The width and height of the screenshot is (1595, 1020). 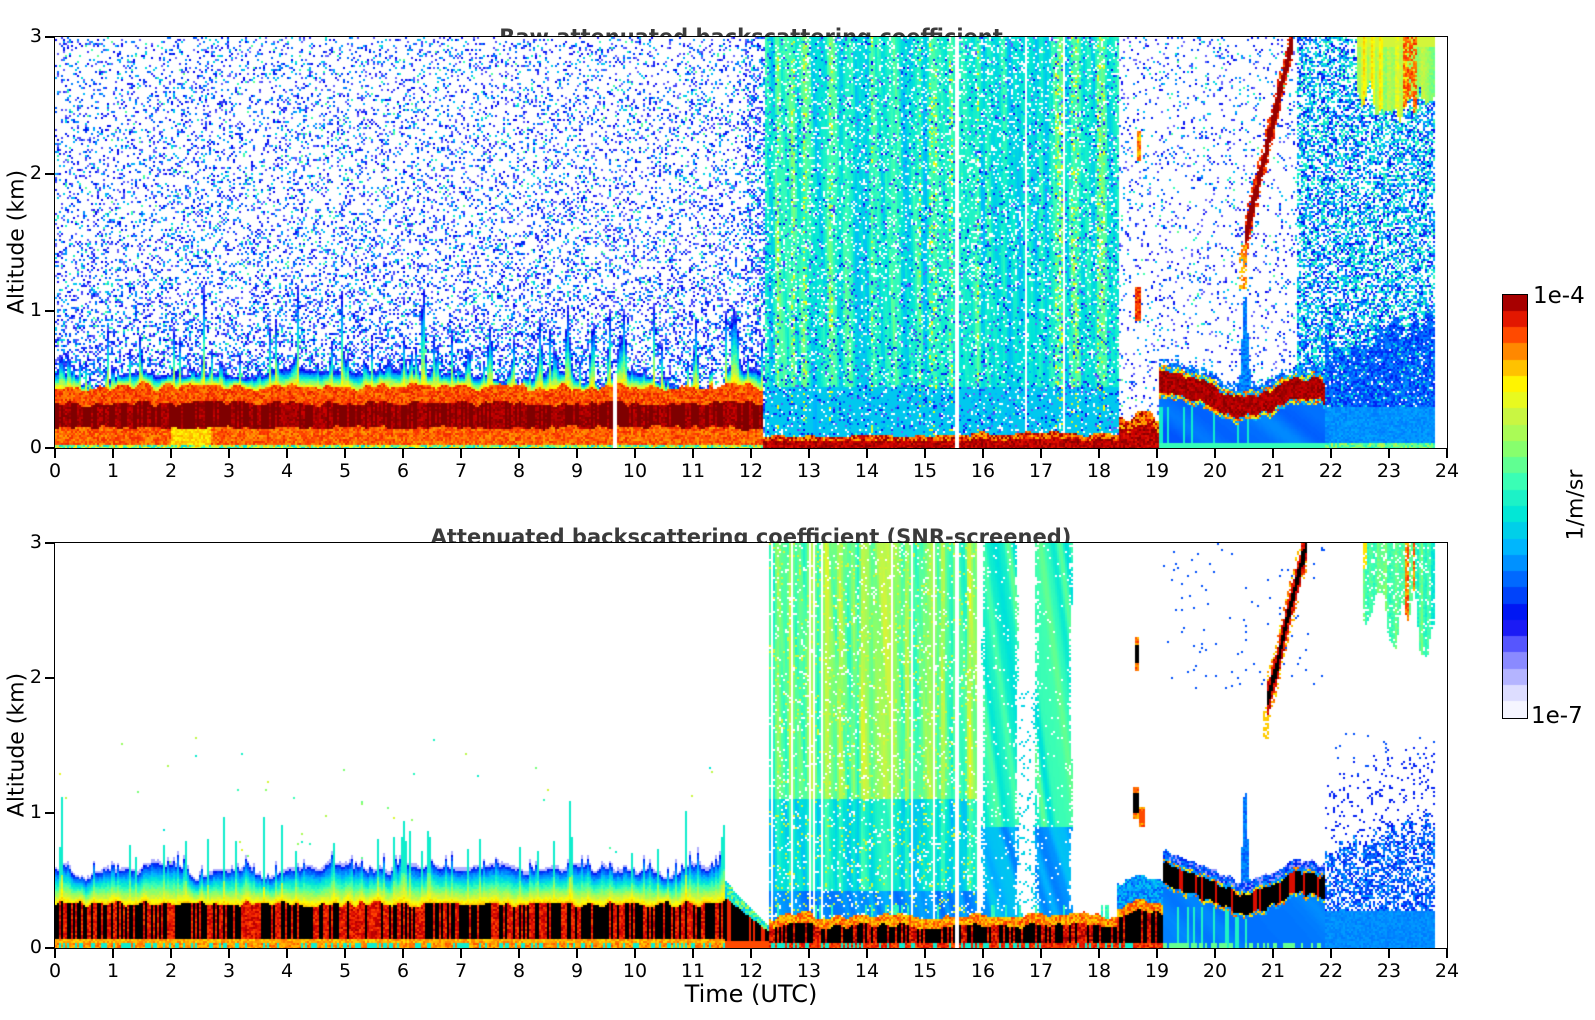 I want to click on x-axis-label: Time (UTC), so click(x=751, y=994).